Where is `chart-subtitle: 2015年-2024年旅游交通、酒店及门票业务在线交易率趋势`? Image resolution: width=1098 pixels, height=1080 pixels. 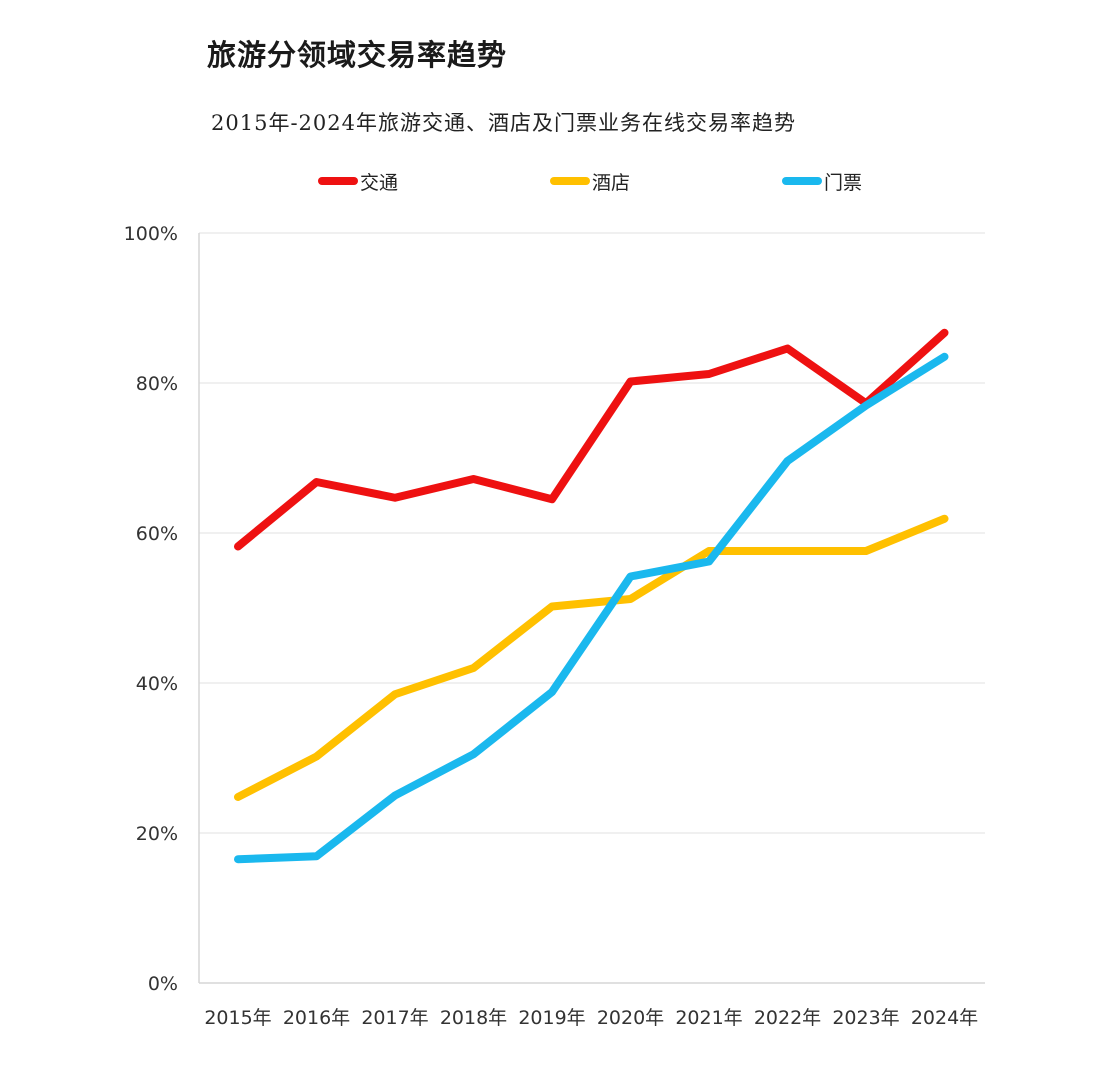
chart-subtitle: 2015年-2024年旅游交通、酒店及门票业务在线交易率趋势 is located at coordinates (503, 123).